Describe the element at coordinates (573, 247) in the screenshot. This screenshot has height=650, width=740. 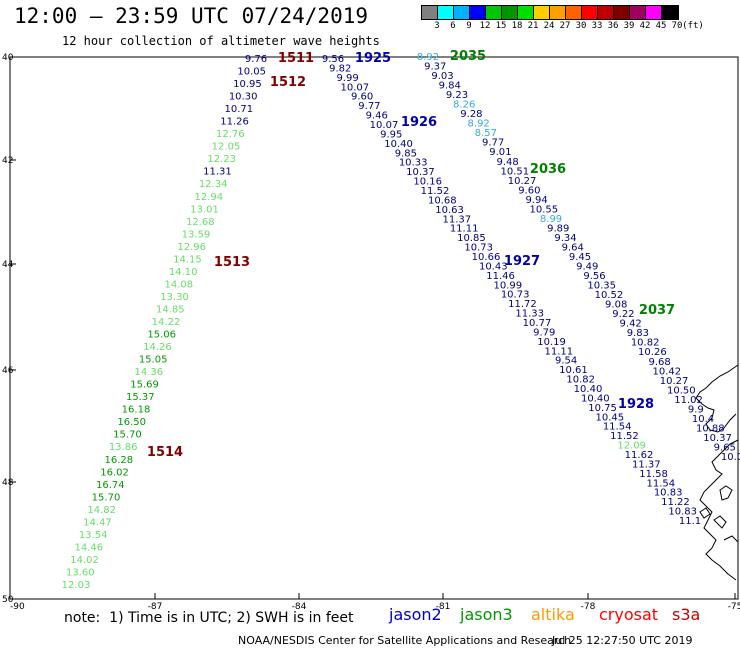
I see `wave-height-value: 9.64` at that location.